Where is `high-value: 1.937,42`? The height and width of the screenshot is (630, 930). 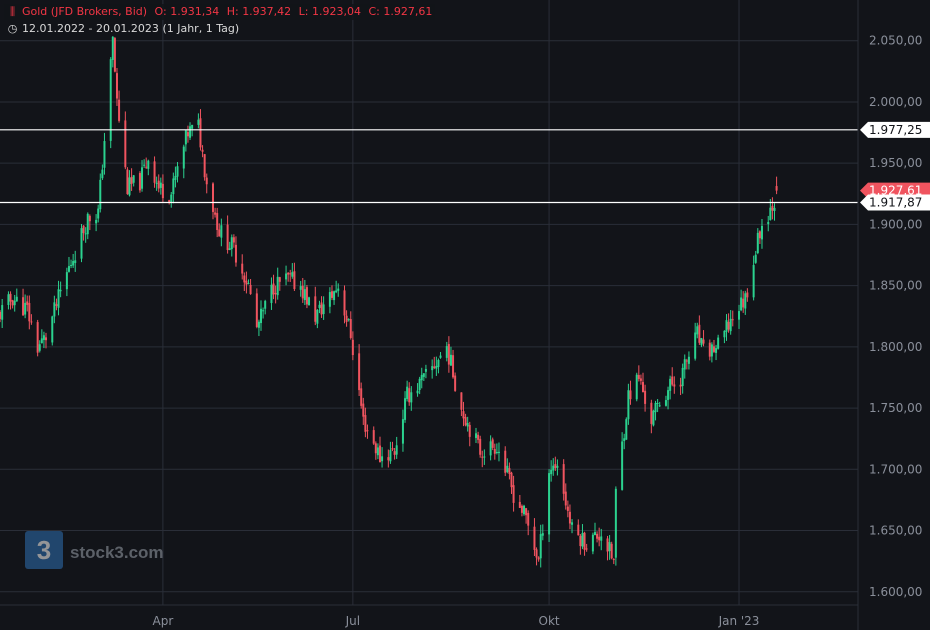 high-value: 1.937,42 is located at coordinates (267, 11).